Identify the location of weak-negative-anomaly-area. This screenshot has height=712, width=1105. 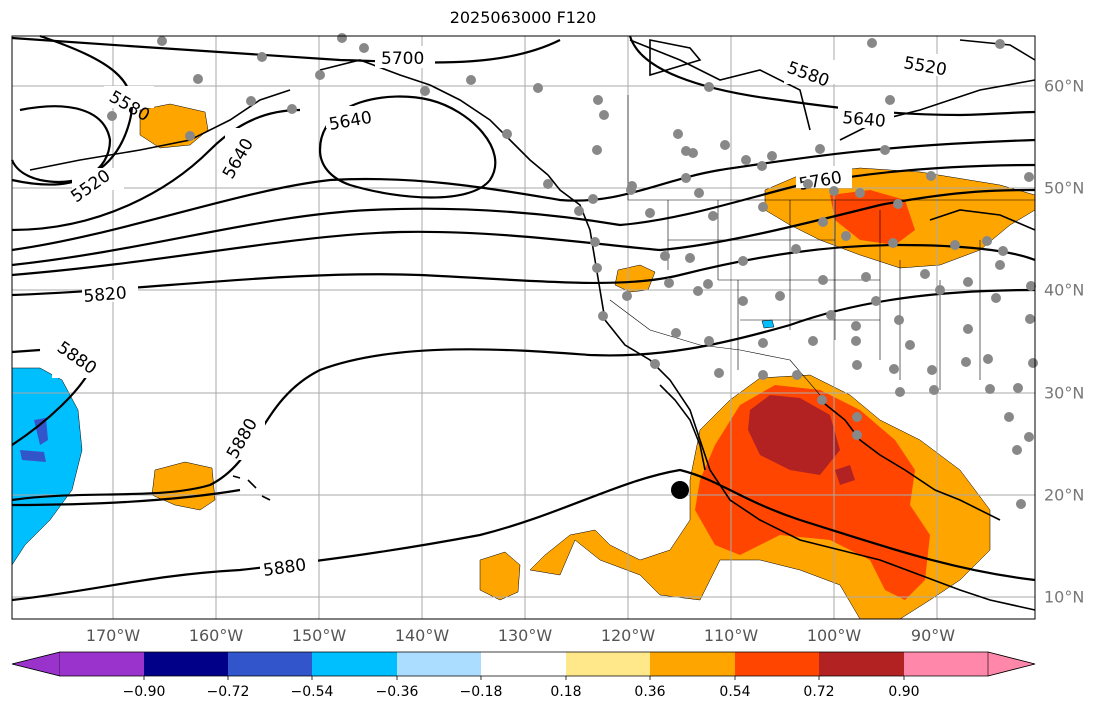
(768, 324).